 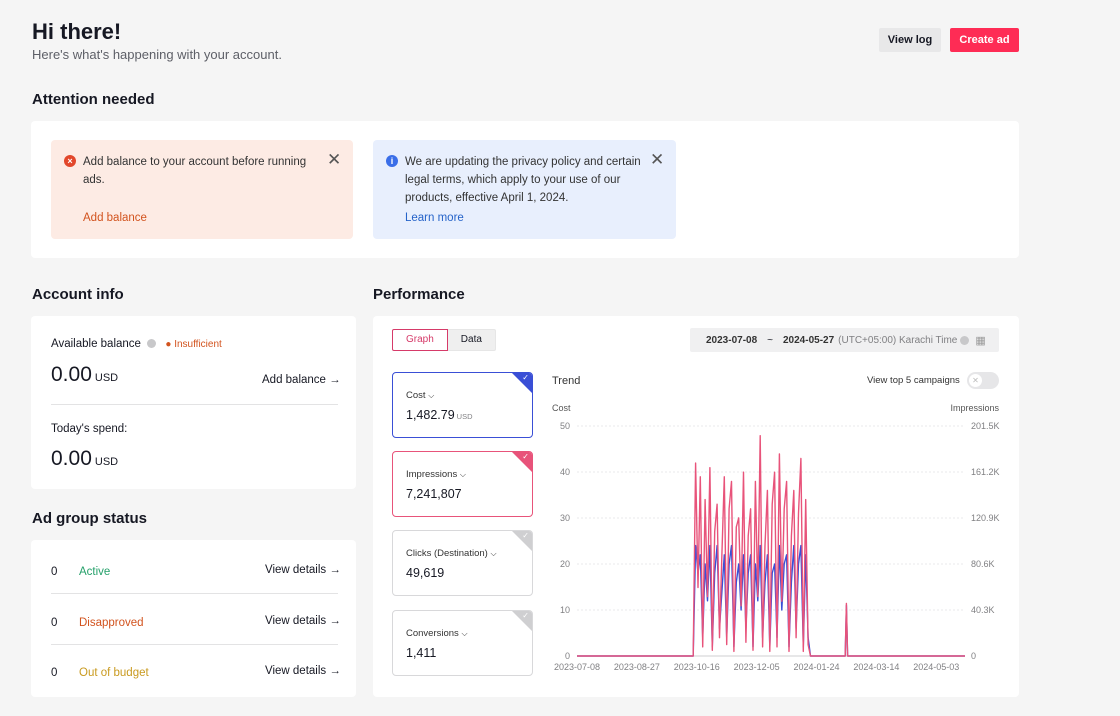 What do you see at coordinates (462, 563) in the screenshot?
I see `metric-card-clicks-destination: Clicks (Destination) ⌵ 49,619 ✓` at bounding box center [462, 563].